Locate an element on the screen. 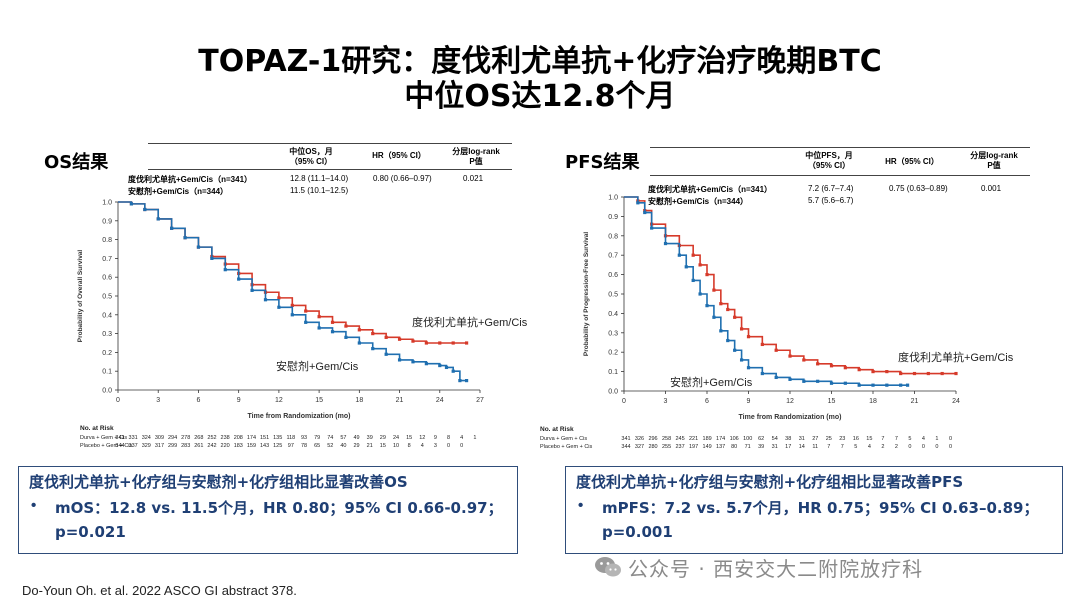 The width and height of the screenshot is (1080, 608). os-summary-line2: p=0.021 is located at coordinates (90, 532).